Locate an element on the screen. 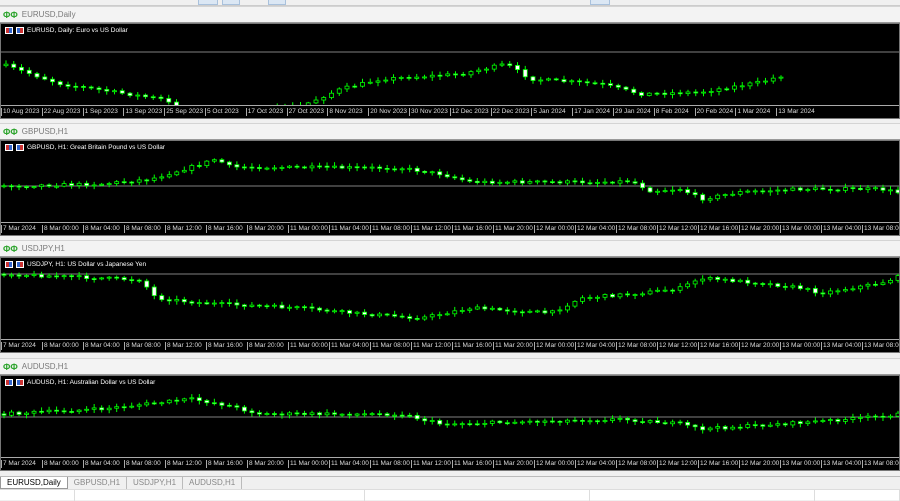  chart-window-title: GBPUSD,H1 is located at coordinates (45, 131).